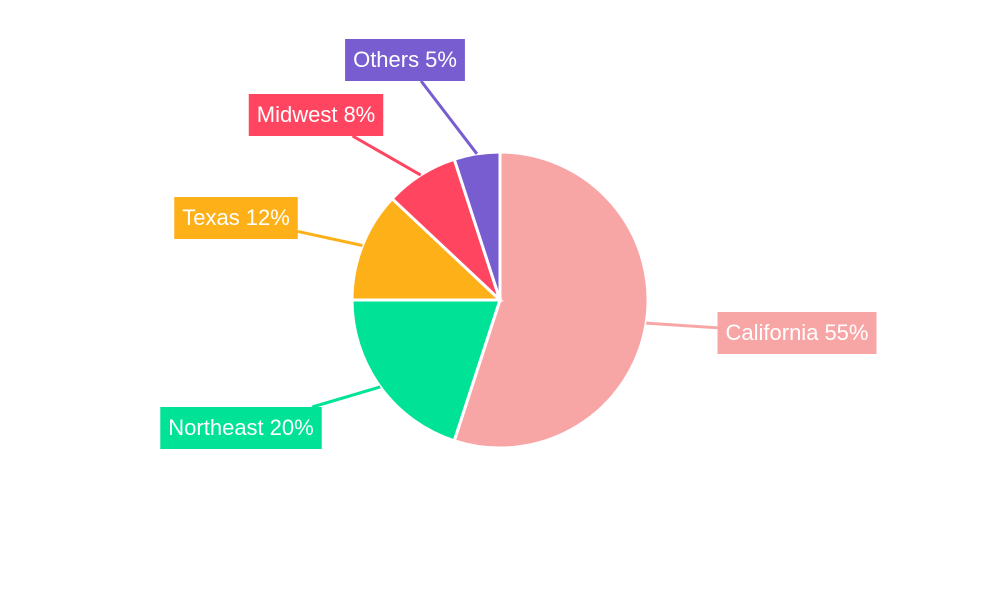  I want to click on slice-label: Others 5%, so click(412, 97).